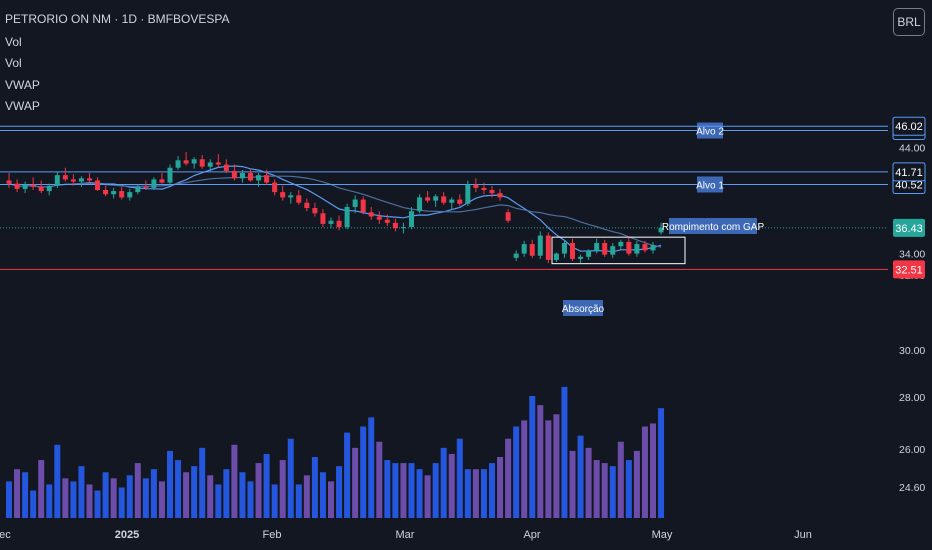  I want to click on absorption-box, so click(618, 250).